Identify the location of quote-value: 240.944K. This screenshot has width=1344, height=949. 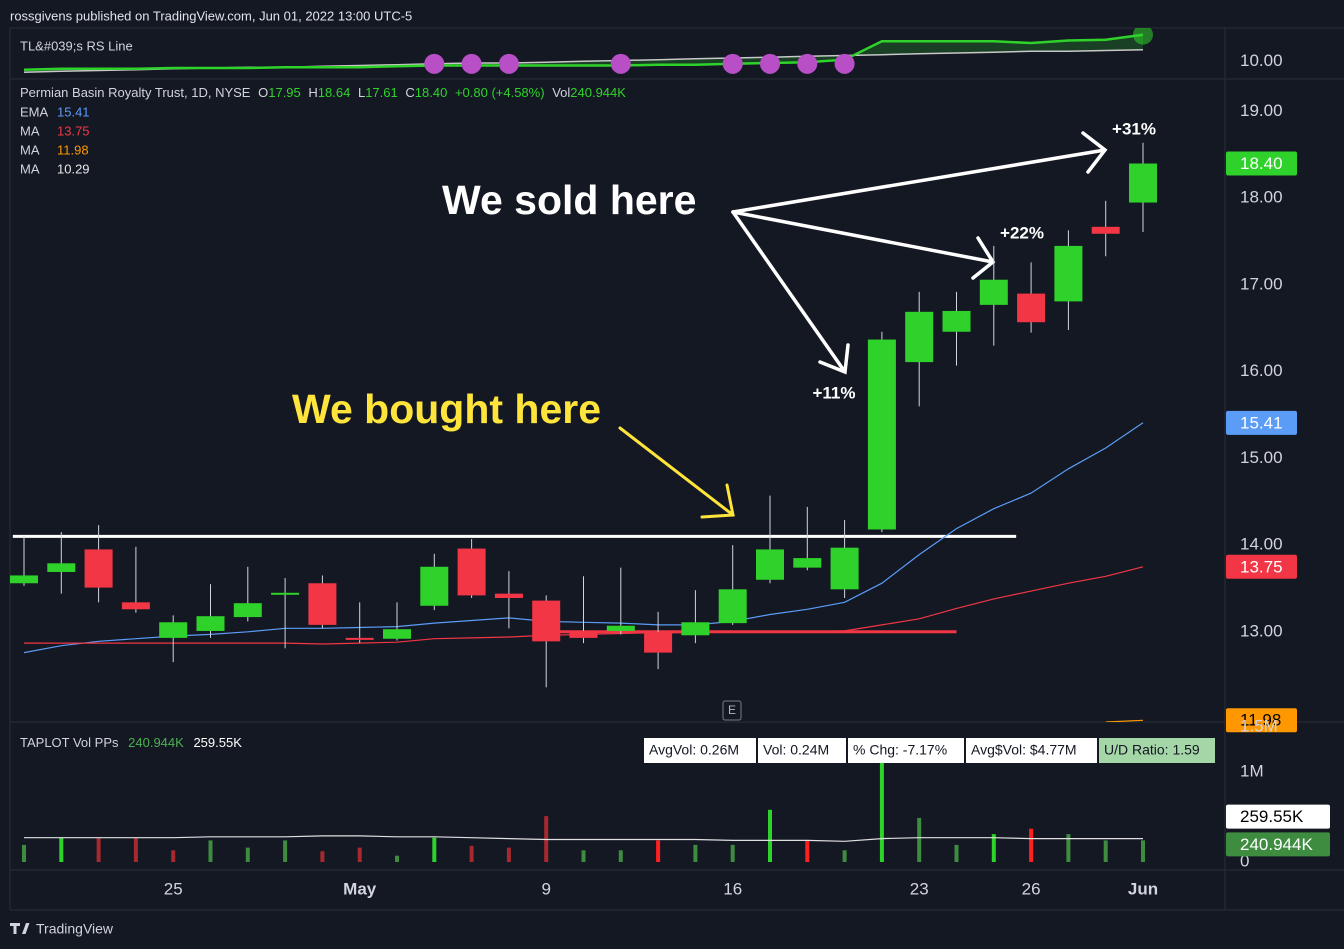
(598, 92).